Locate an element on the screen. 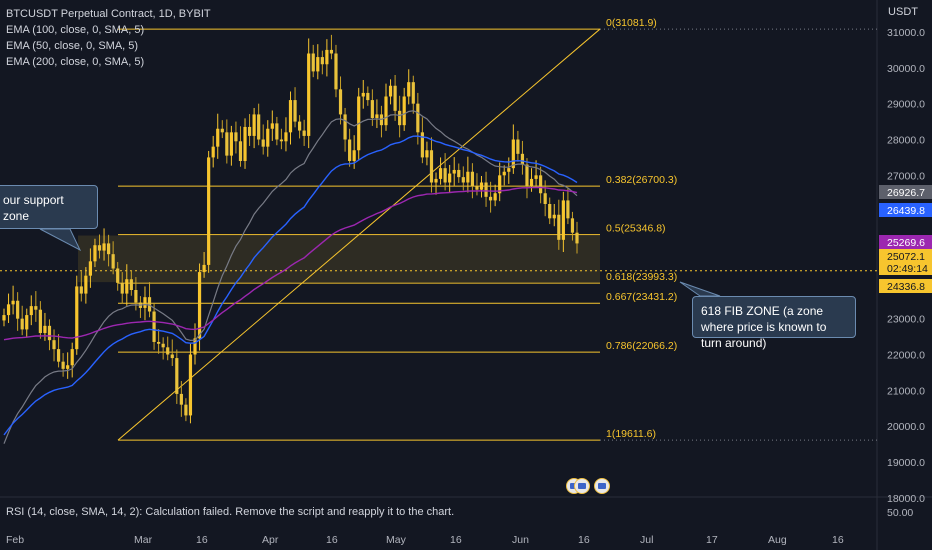 The image size is (932, 550). fib-level-label: 0.5(25346.8) is located at coordinates (636, 229).